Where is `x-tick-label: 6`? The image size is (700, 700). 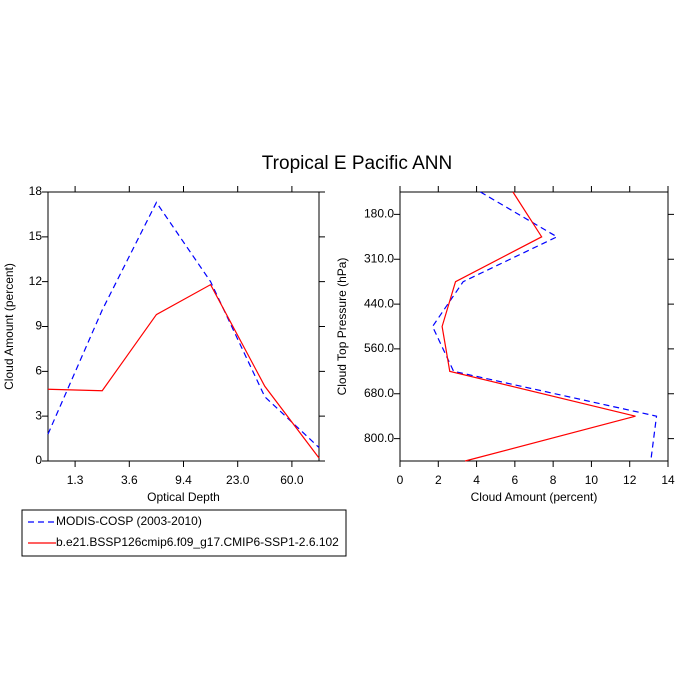
x-tick-label: 6 is located at coordinates (515, 480).